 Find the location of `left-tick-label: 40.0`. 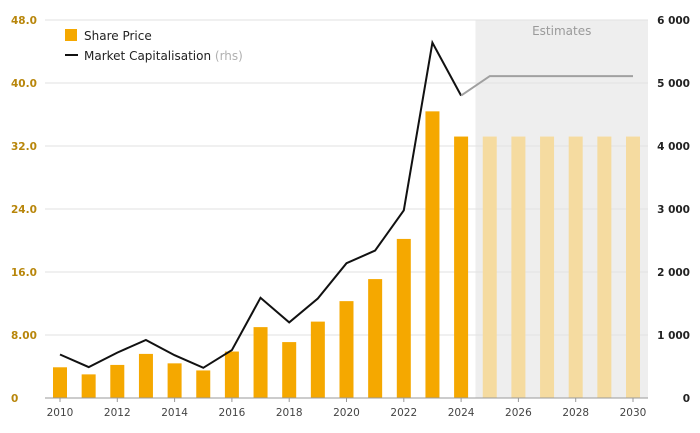

left-tick-label: 40.0 is located at coordinates (24, 84).